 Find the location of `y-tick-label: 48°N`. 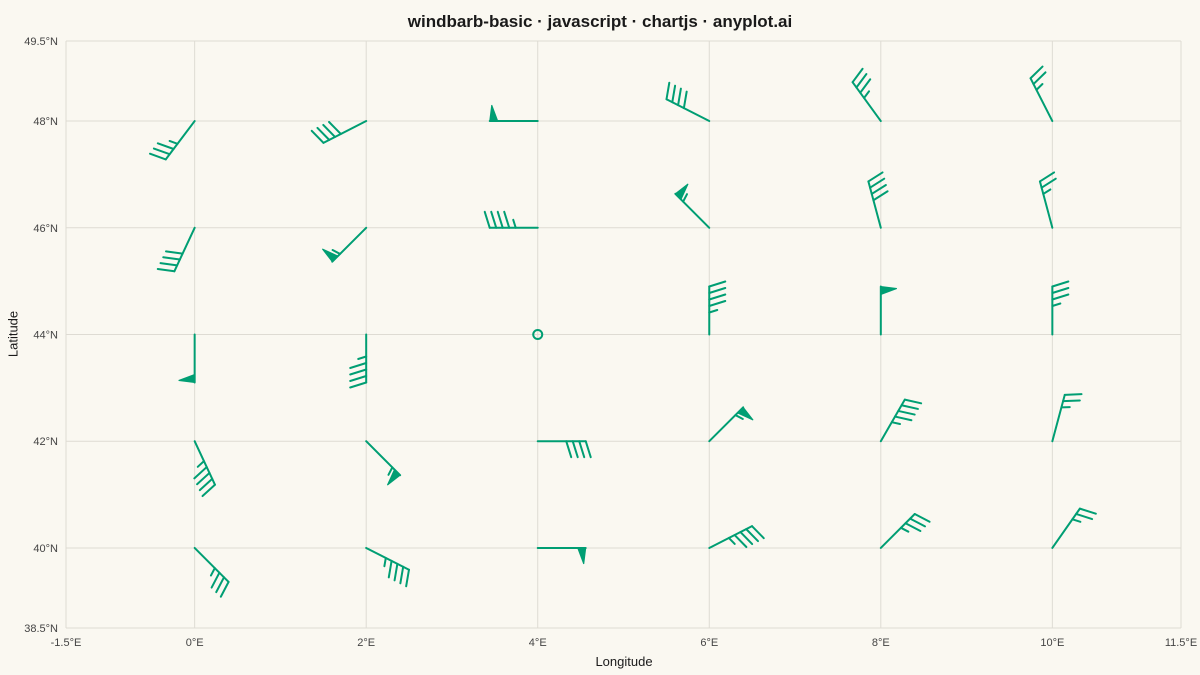

y-tick-label: 48°N is located at coordinates (45, 122).